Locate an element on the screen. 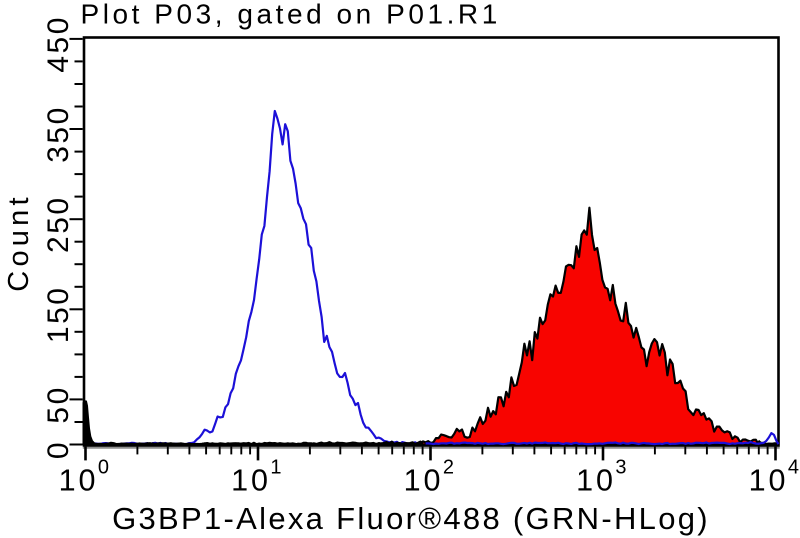 This screenshot has width=800, height=538. svg-text: 150 is located at coordinates (58, 315).